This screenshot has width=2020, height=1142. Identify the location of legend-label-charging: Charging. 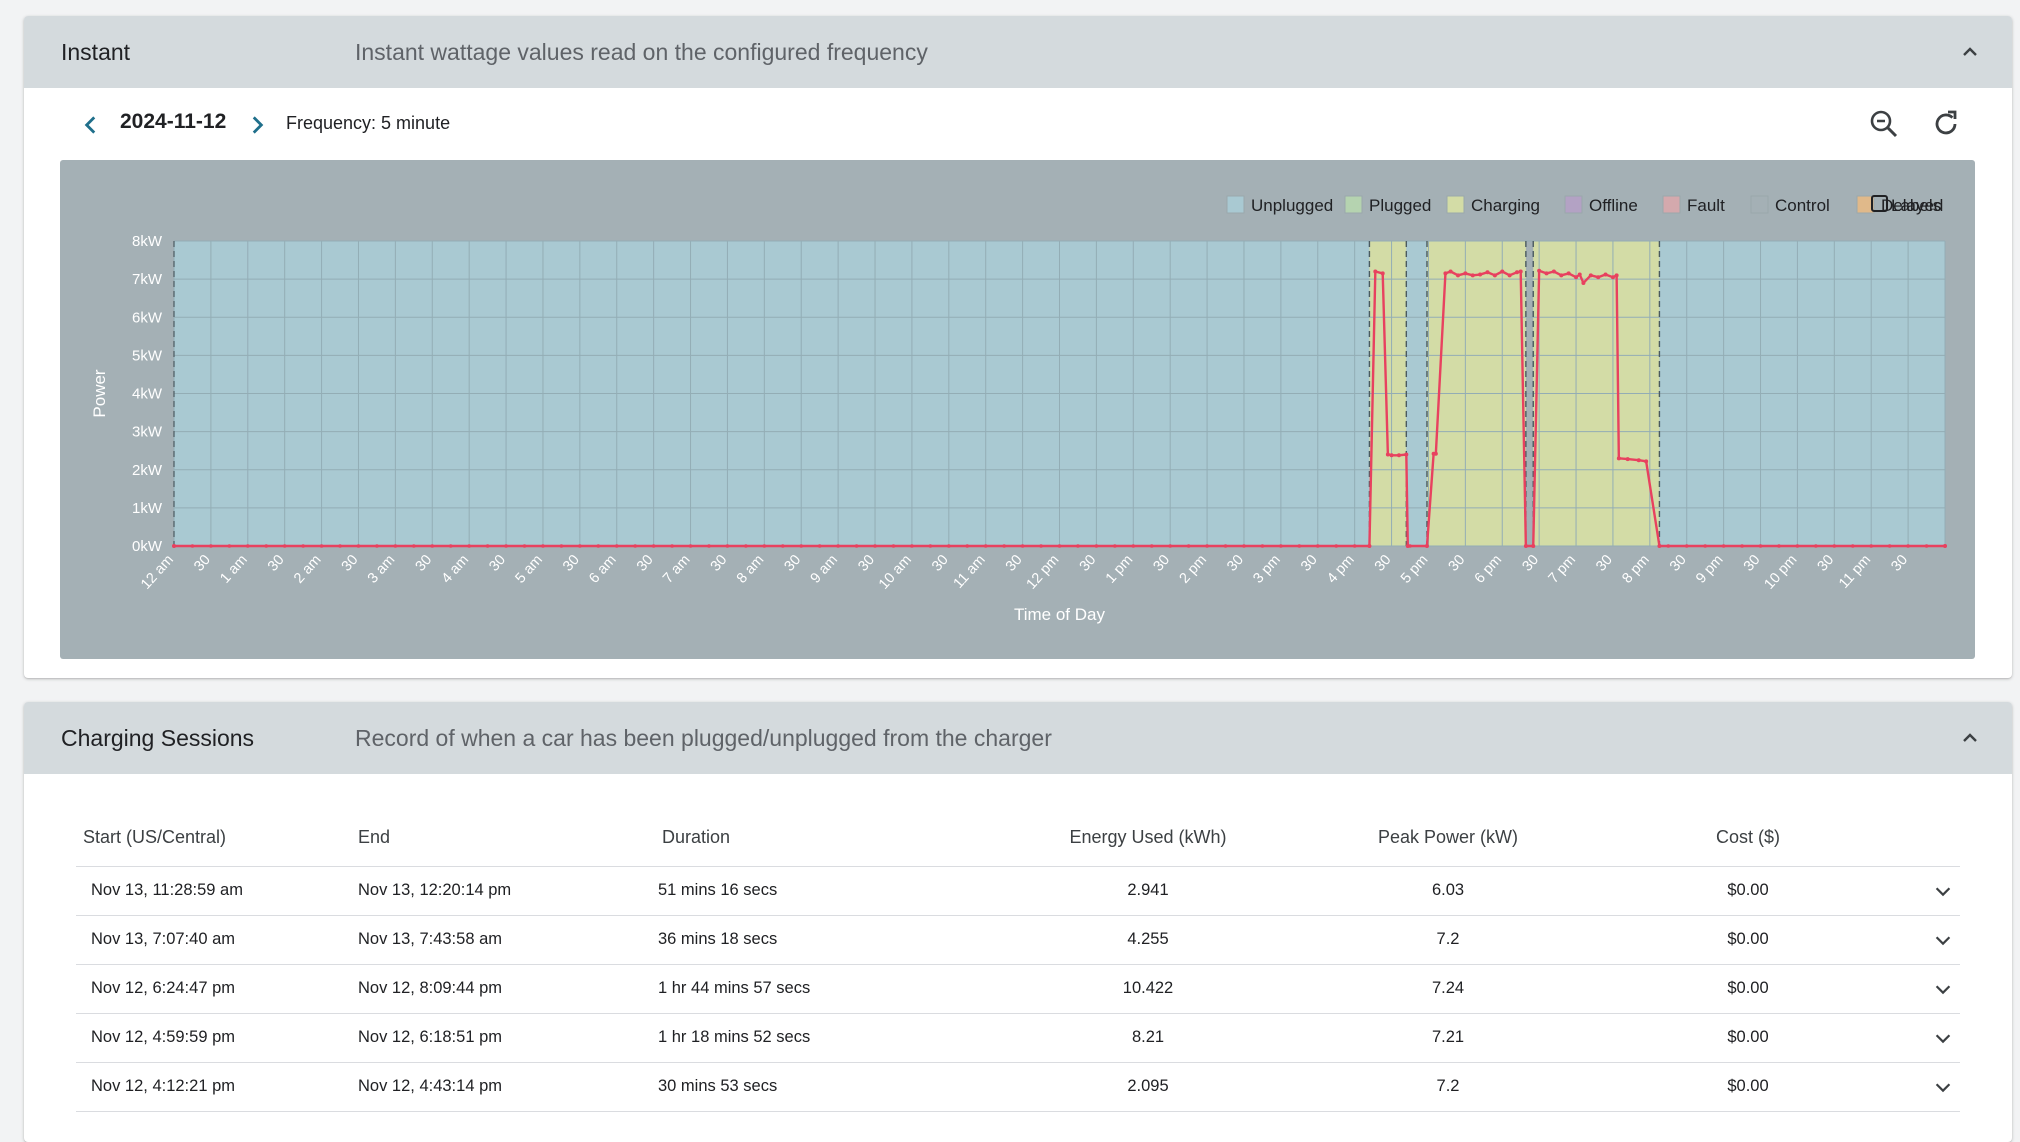
(1505, 205).